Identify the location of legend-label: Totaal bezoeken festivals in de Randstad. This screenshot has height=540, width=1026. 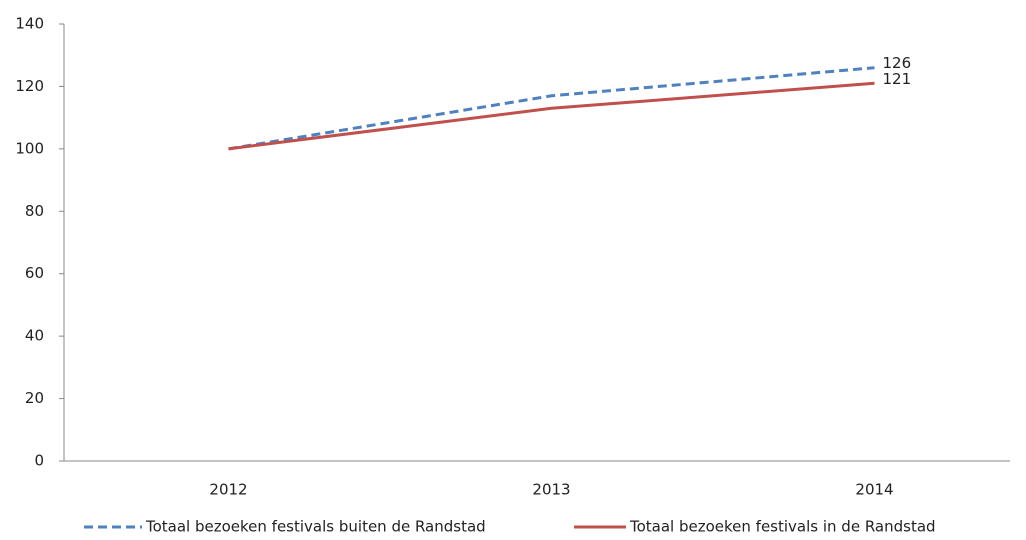
(782, 527).